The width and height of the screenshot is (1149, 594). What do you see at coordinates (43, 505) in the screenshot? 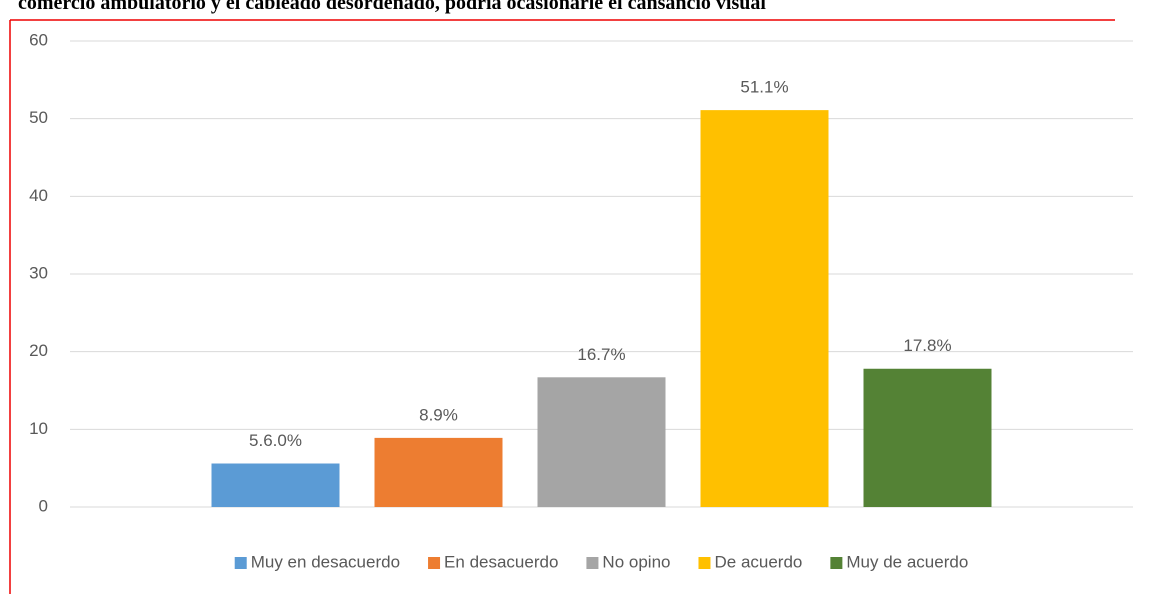
I see `y-tick-label: 0` at bounding box center [43, 505].